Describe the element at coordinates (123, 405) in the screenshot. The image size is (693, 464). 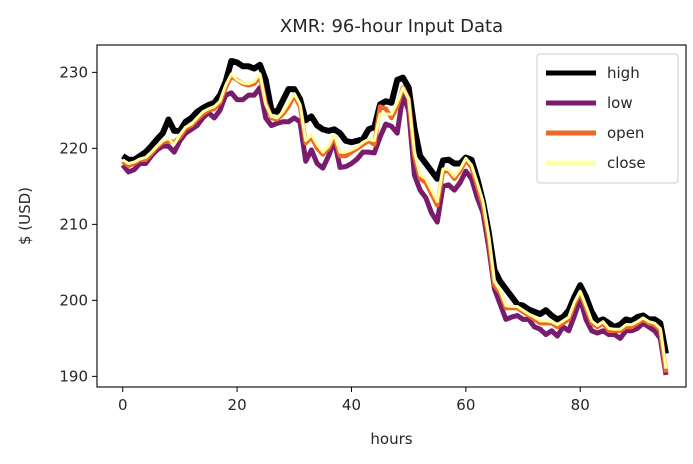
I see `x-tick-label: 0` at that location.